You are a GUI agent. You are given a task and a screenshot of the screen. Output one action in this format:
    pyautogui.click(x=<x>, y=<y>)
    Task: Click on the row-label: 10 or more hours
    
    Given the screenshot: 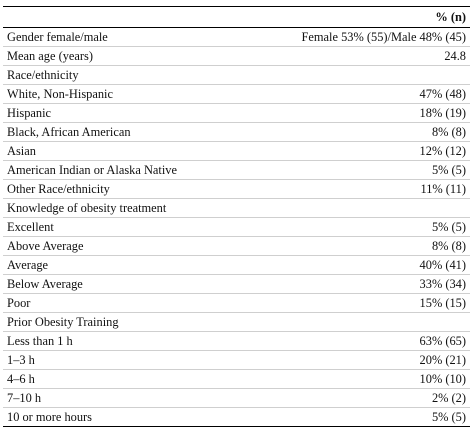 What is the action you would take?
    pyautogui.click(x=122, y=417)
    